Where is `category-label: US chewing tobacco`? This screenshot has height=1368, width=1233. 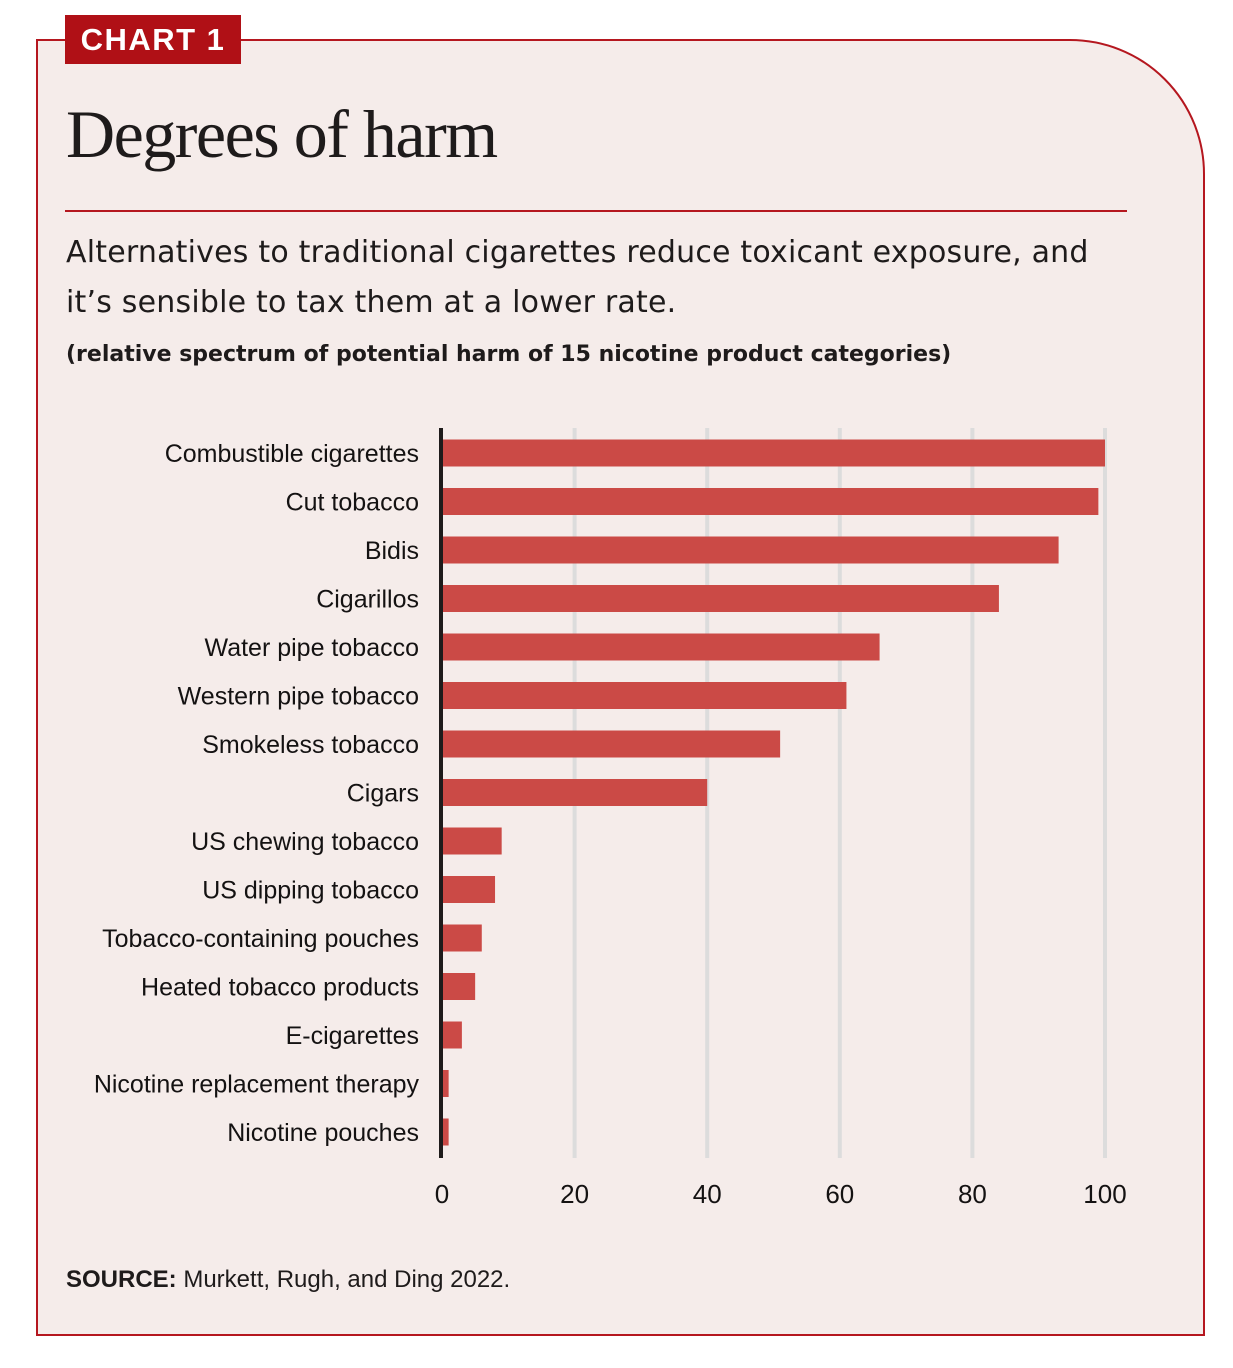 category-label: US chewing tobacco is located at coordinates (305, 842).